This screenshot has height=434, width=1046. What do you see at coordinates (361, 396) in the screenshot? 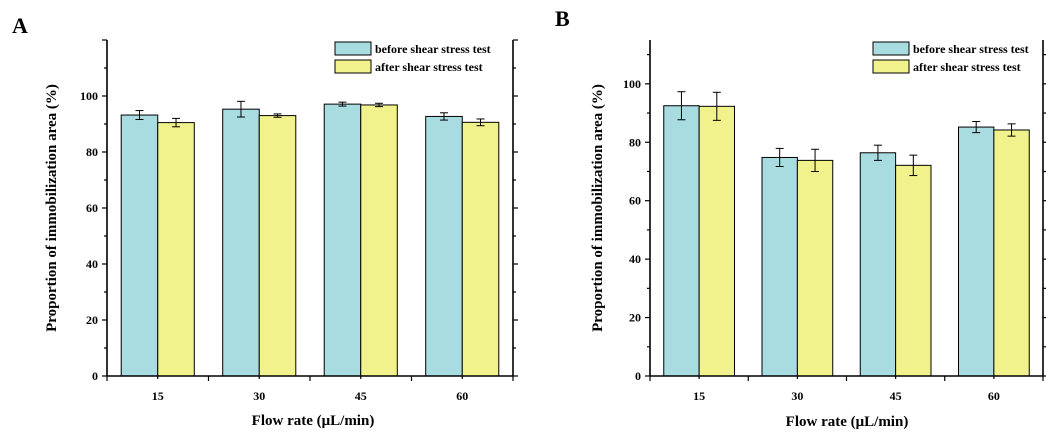
I see `x-tick-label-a: 45` at bounding box center [361, 396].